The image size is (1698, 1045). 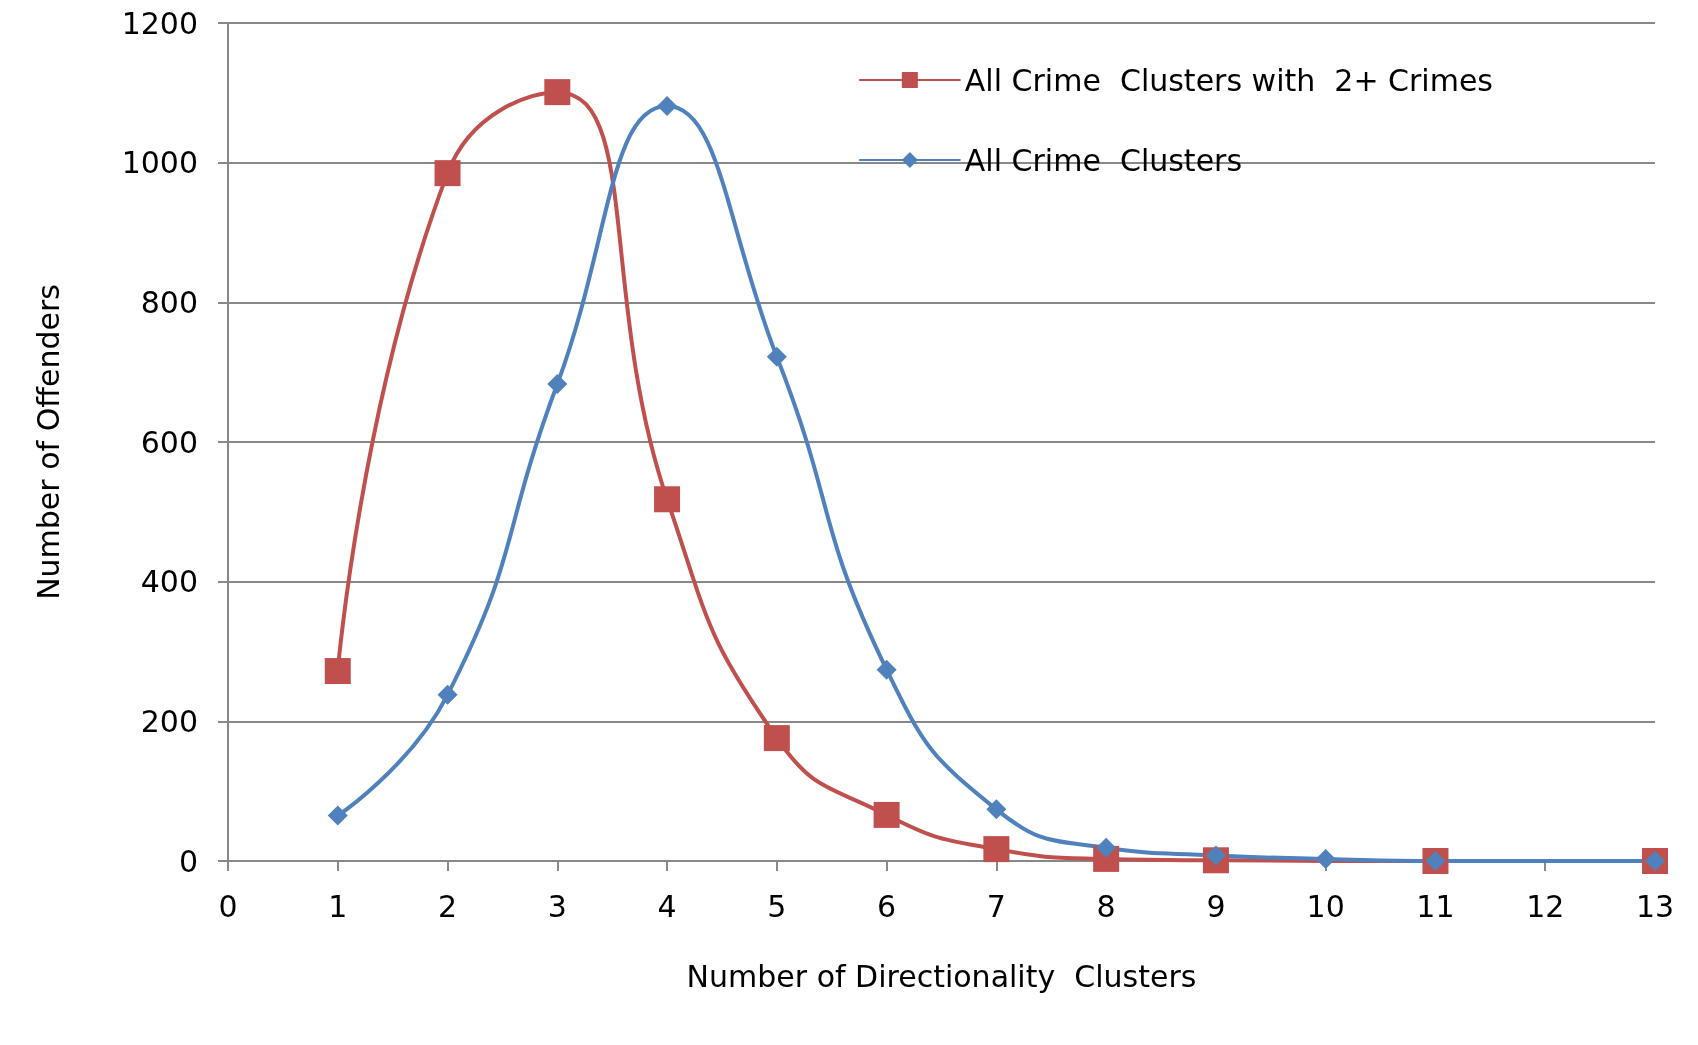 What do you see at coordinates (338, 906) in the screenshot?
I see `x-tick-label: 1` at bounding box center [338, 906].